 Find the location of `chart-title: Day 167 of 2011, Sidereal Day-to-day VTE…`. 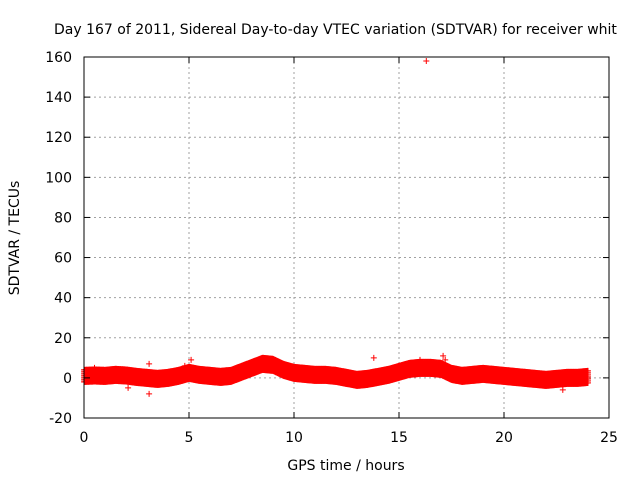

chart-title: Day 167 of 2011, Sidereal Day-to-day VTE… is located at coordinates (335, 30).